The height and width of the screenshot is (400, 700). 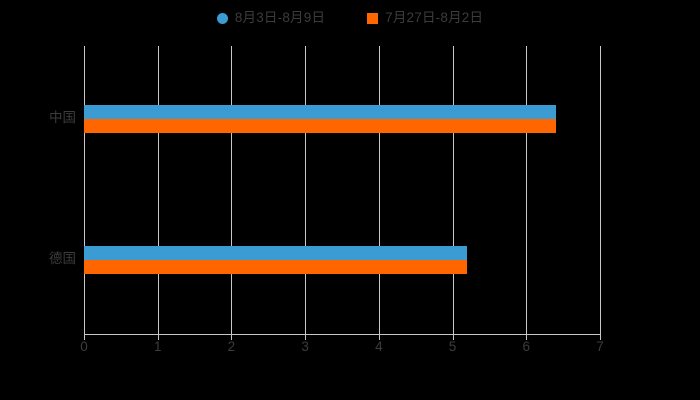 I want to click on square-marker-icon, so click(x=373, y=18).